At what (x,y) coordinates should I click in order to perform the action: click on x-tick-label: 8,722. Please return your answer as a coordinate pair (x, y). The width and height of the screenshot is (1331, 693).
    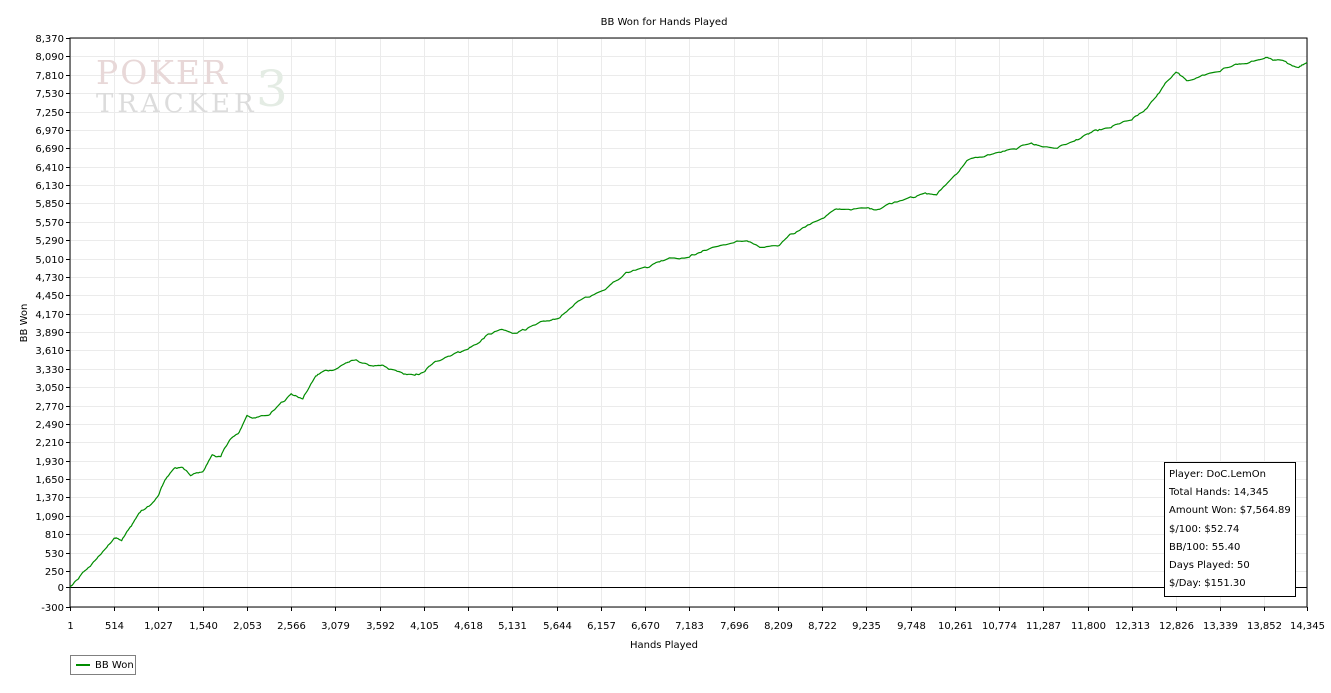
    Looking at the image, I should click on (822, 626).